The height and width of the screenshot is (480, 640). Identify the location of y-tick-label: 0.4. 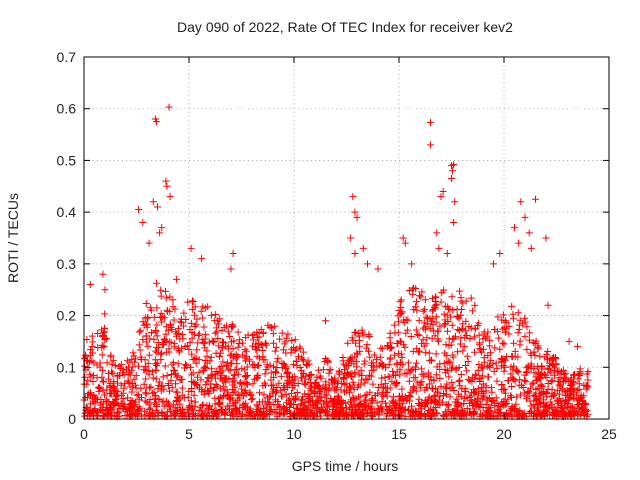
(67, 212).